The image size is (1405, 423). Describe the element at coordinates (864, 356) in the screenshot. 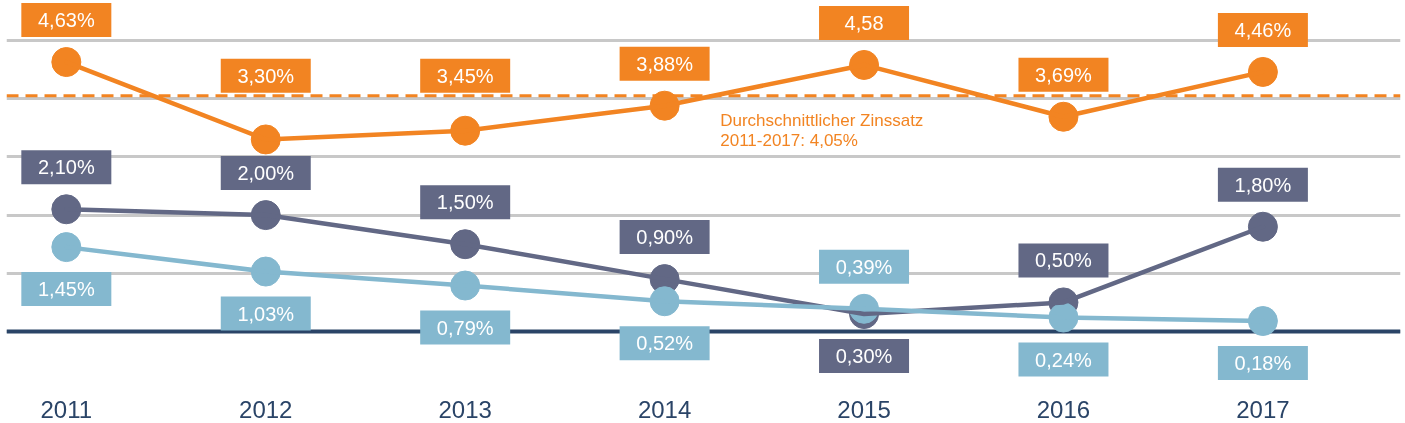

I see `data-label: 0,30%` at that location.